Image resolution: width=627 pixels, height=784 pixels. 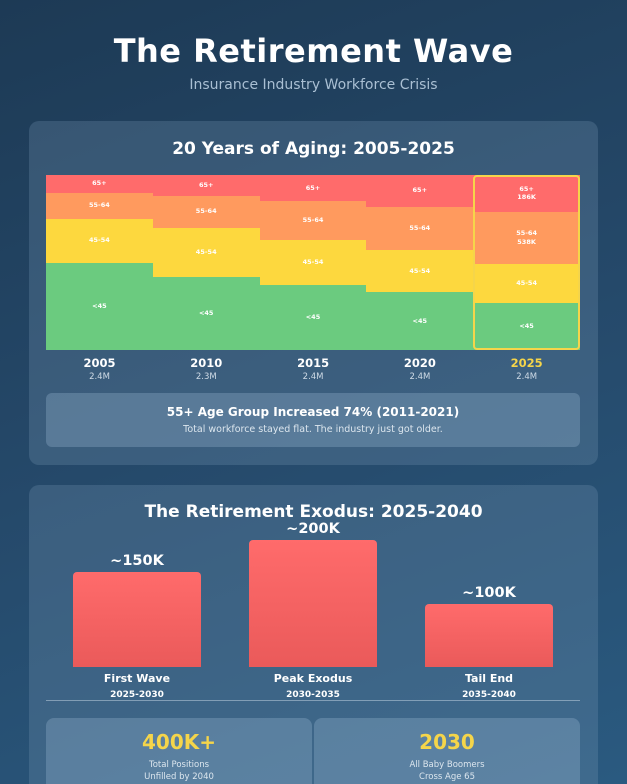 I want to click on bar-value-label: ~100K, so click(x=489, y=592).